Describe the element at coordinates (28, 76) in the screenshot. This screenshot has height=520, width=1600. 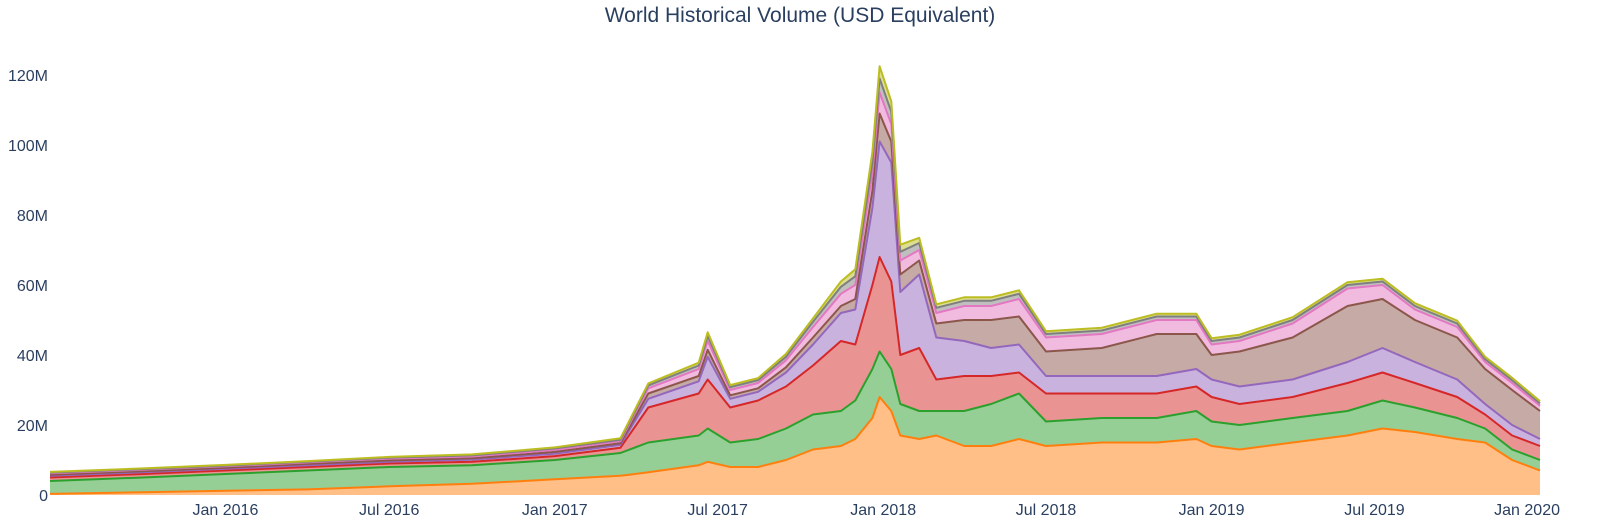
I see `y-tick-label: 120M` at that location.